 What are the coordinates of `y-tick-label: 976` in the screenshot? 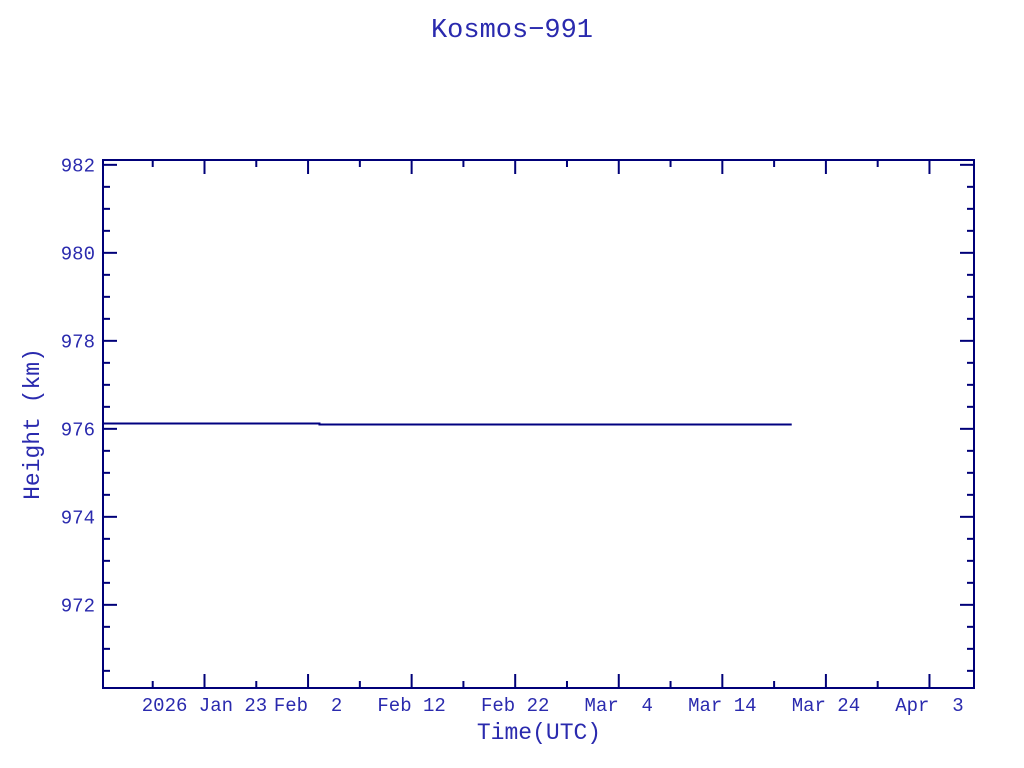 It's located at (78, 430).